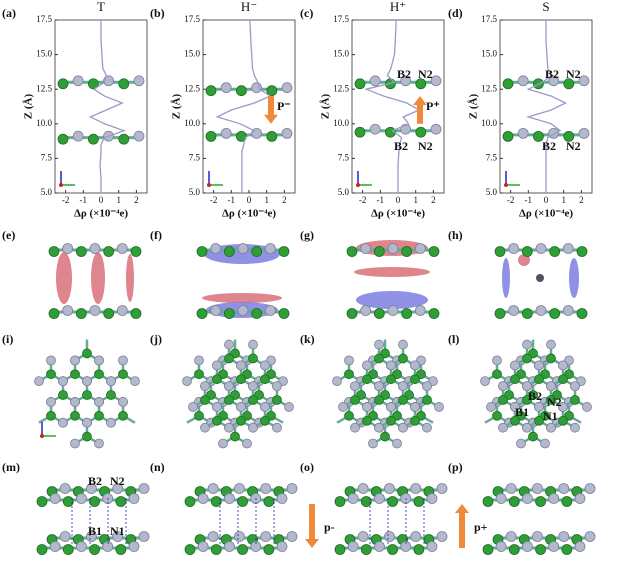  Describe the element at coordinates (44, 123) in the screenshot. I see `y-tick-label: 10.0` at that location.